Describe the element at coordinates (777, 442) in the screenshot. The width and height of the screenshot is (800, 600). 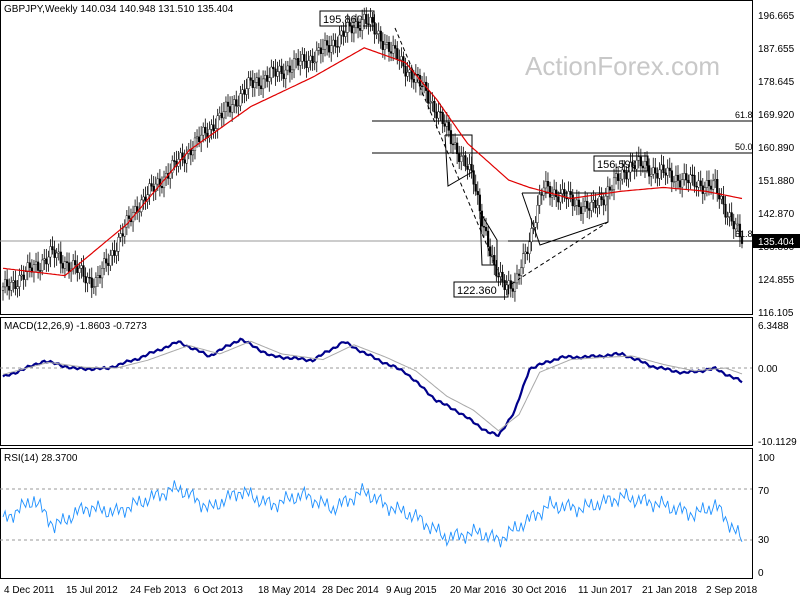
I see `macd-tick: -10.1129` at that location.